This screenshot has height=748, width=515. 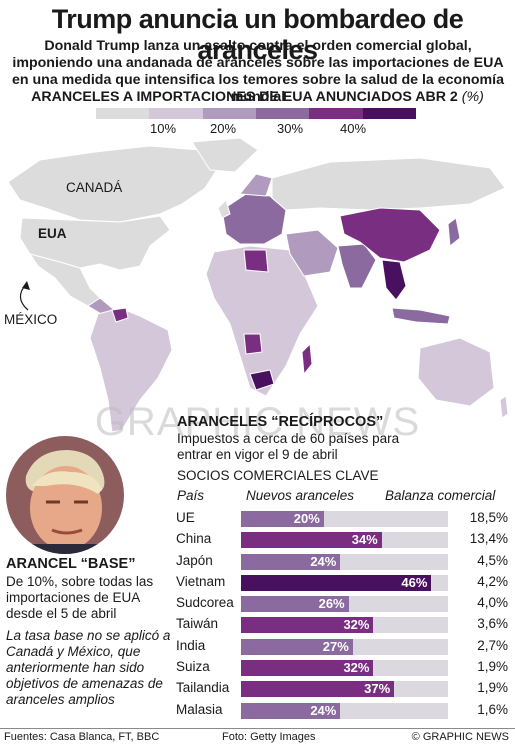 I want to click on bar-track: 26%, so click(x=344, y=604).